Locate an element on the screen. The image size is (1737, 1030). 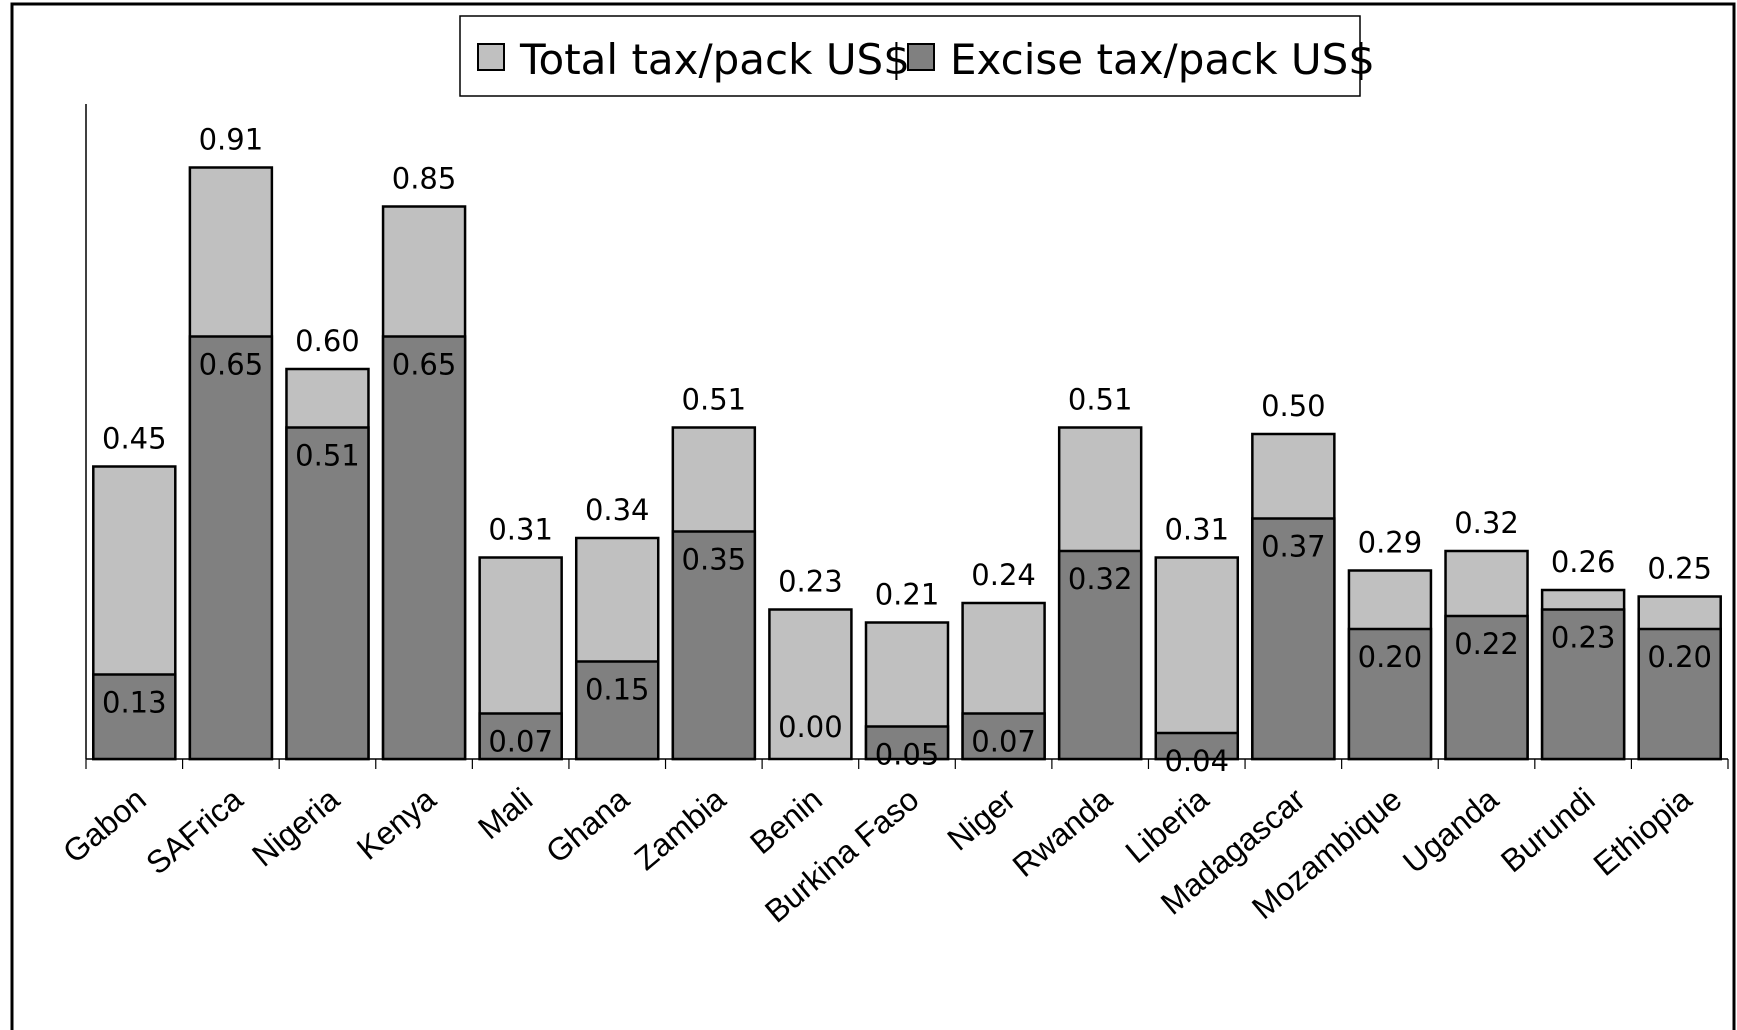
label-total-11: 0.31 is located at coordinates (1196, 530).